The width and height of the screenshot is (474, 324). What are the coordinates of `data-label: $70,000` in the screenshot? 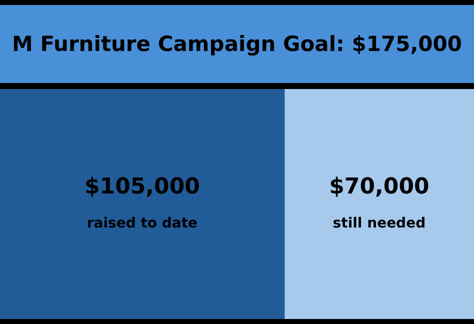 It's located at (379, 187).